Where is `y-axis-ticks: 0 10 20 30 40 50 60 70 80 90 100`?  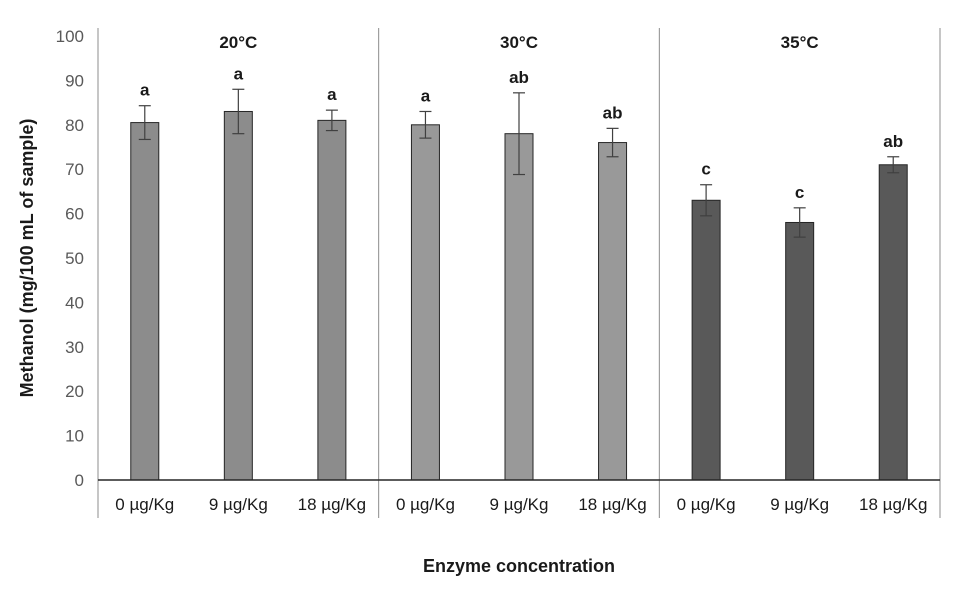 y-axis-ticks: 0 10 20 30 40 50 60 70 80 90 100 is located at coordinates (70, 258).